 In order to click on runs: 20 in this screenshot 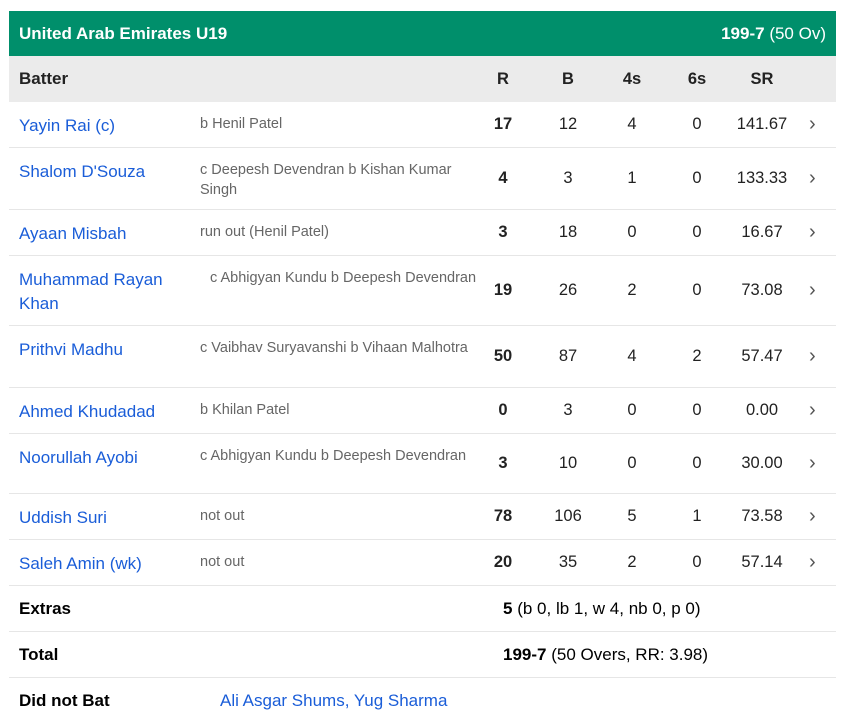, I will do `click(503, 562)`.